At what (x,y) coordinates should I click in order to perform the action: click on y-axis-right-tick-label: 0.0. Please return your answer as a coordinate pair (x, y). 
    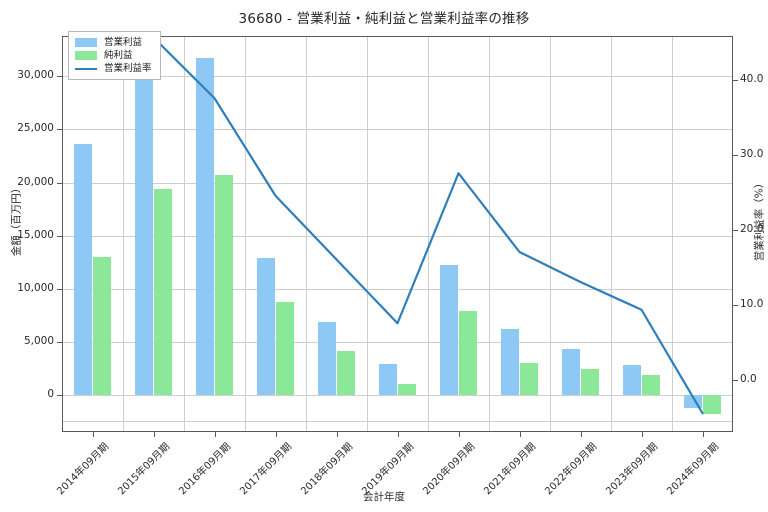
    Looking at the image, I should click on (748, 378).